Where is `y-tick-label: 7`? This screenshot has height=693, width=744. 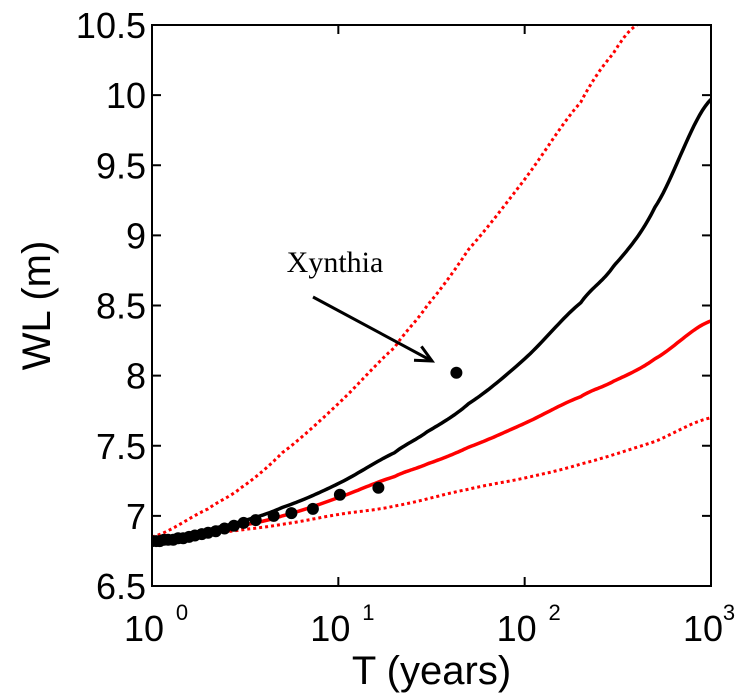
y-tick-label: 7 is located at coordinates (136, 516).